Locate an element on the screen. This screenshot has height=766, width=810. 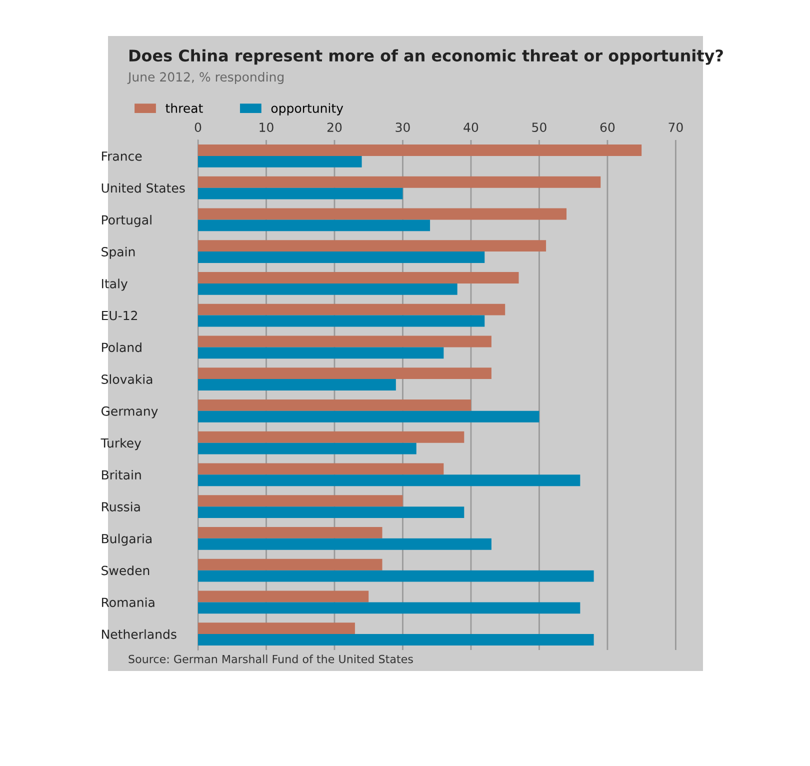
y-tick-label: Portugal is located at coordinates (127, 221).